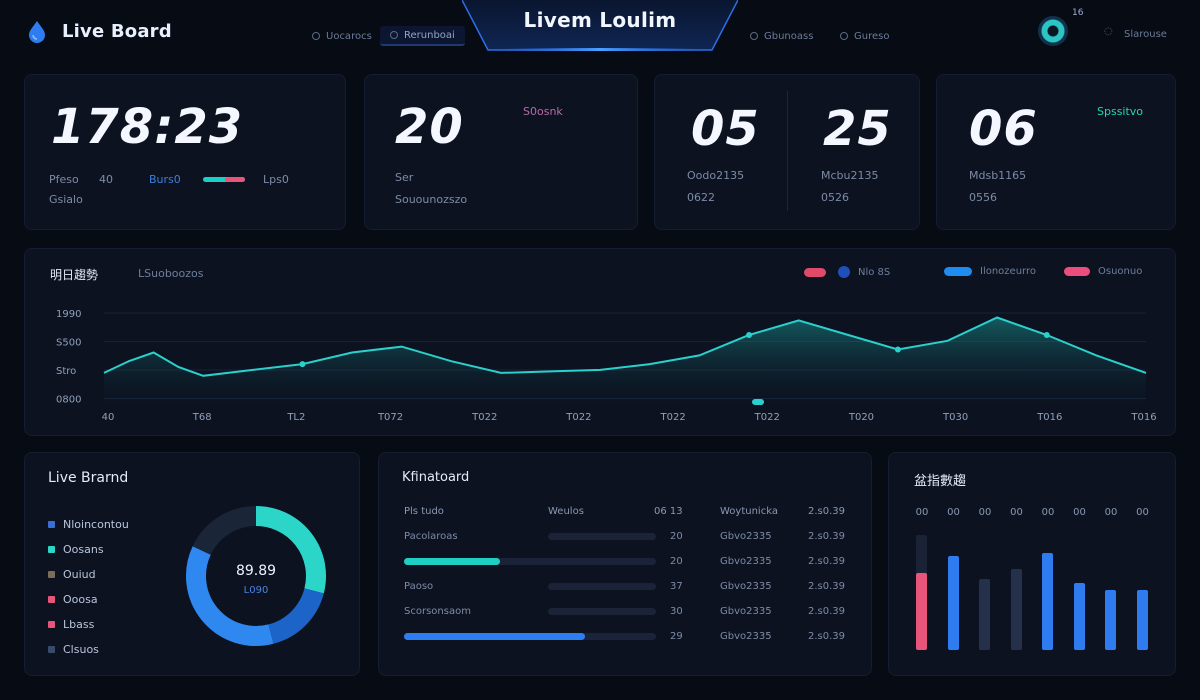 The height and width of the screenshot is (700, 1200). I want to click on nav-item-1: Uocarocs, so click(342, 36).